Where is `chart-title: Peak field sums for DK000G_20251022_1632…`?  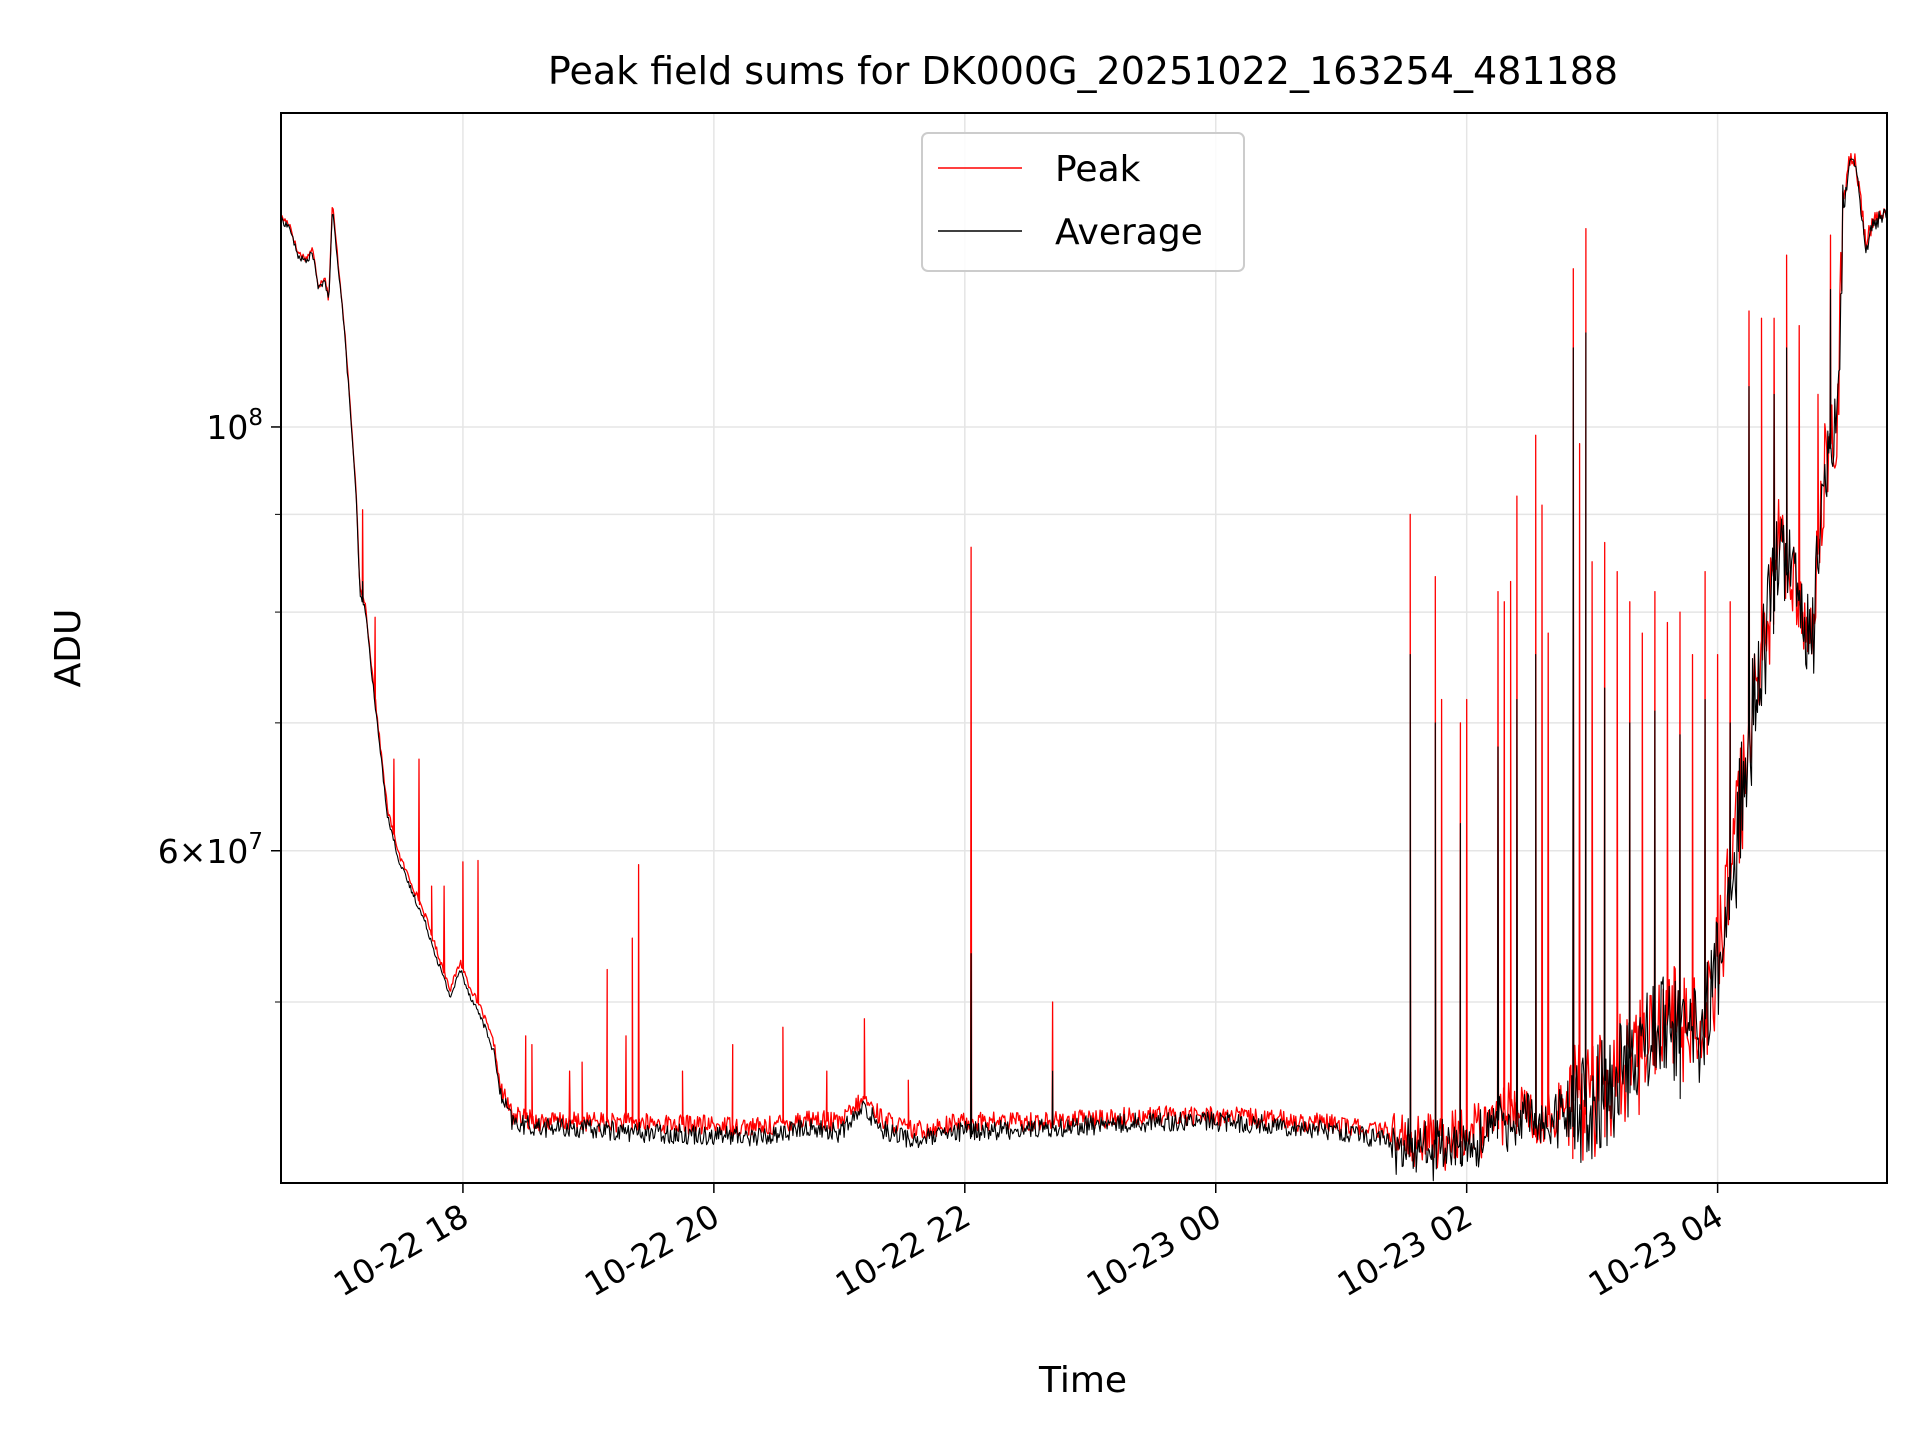
chart-title: Peak field sums for DK000G_20251022_1632… is located at coordinates (1083, 71).